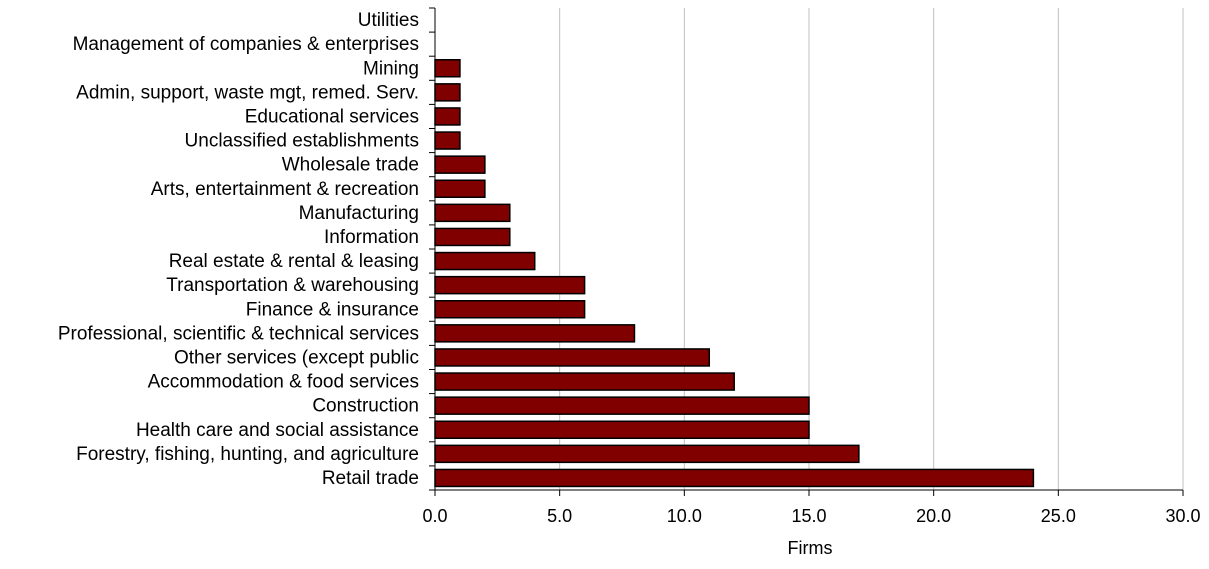 Image resolution: width=1209 pixels, height=569 pixels. What do you see at coordinates (350, 165) in the screenshot?
I see `category-label-6: Wholesale trade` at bounding box center [350, 165].